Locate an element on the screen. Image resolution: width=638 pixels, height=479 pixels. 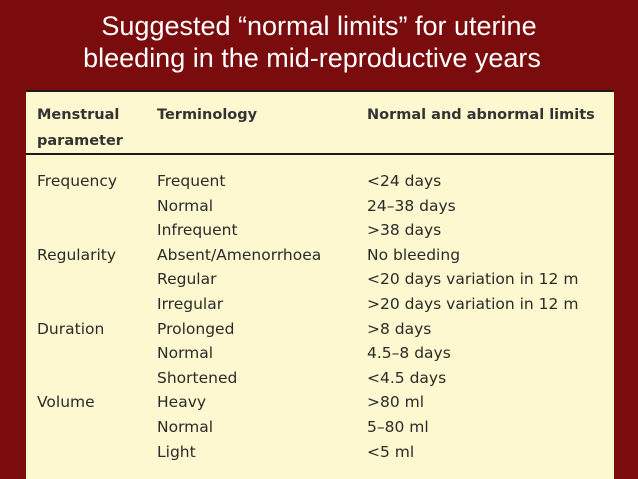
cell-terminology: Heavy is located at coordinates (182, 402).